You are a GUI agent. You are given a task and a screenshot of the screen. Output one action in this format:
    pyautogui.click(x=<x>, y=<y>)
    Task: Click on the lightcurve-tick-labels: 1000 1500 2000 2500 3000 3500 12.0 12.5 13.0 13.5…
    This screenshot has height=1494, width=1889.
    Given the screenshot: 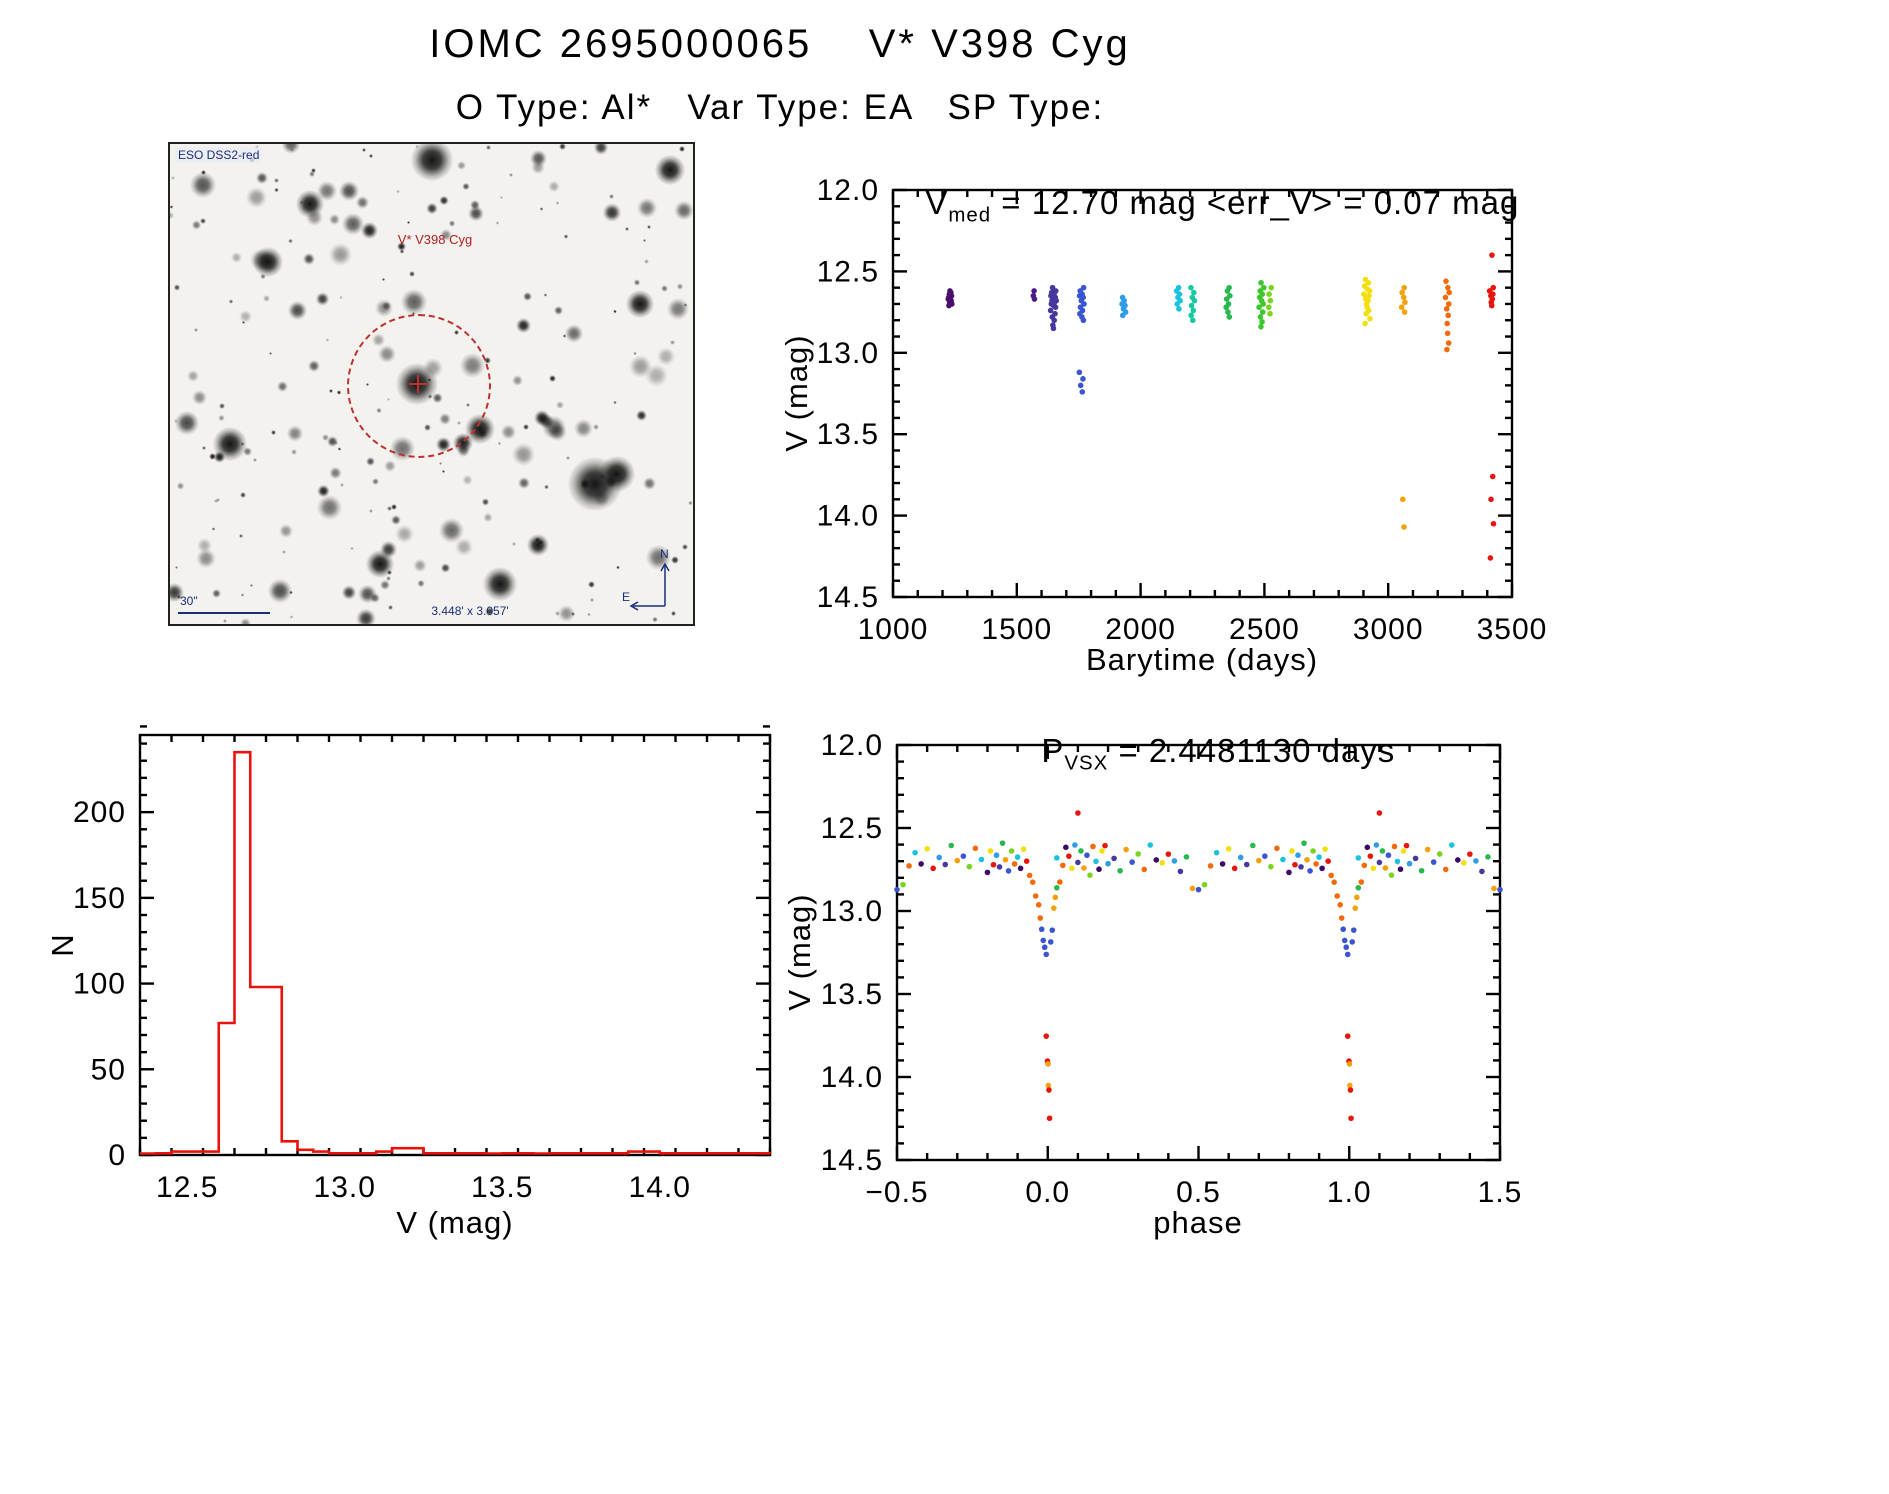 What is the action you would take?
    pyautogui.click(x=1182, y=410)
    